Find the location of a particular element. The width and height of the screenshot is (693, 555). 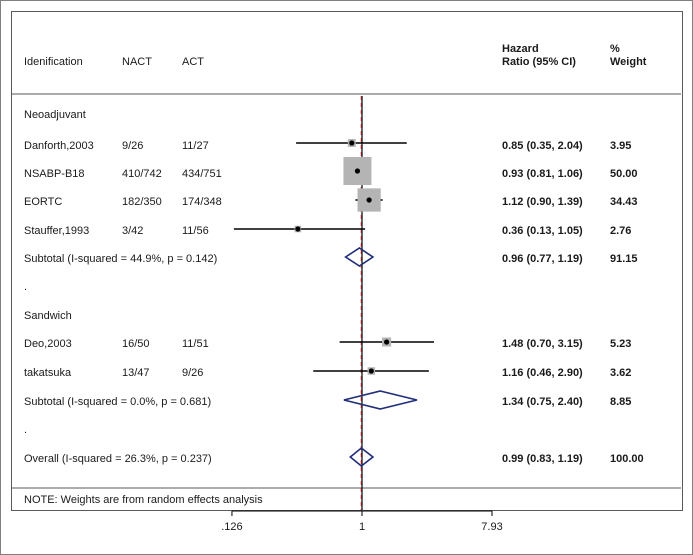

study-label: Stauffer,1993 is located at coordinates (56, 231).